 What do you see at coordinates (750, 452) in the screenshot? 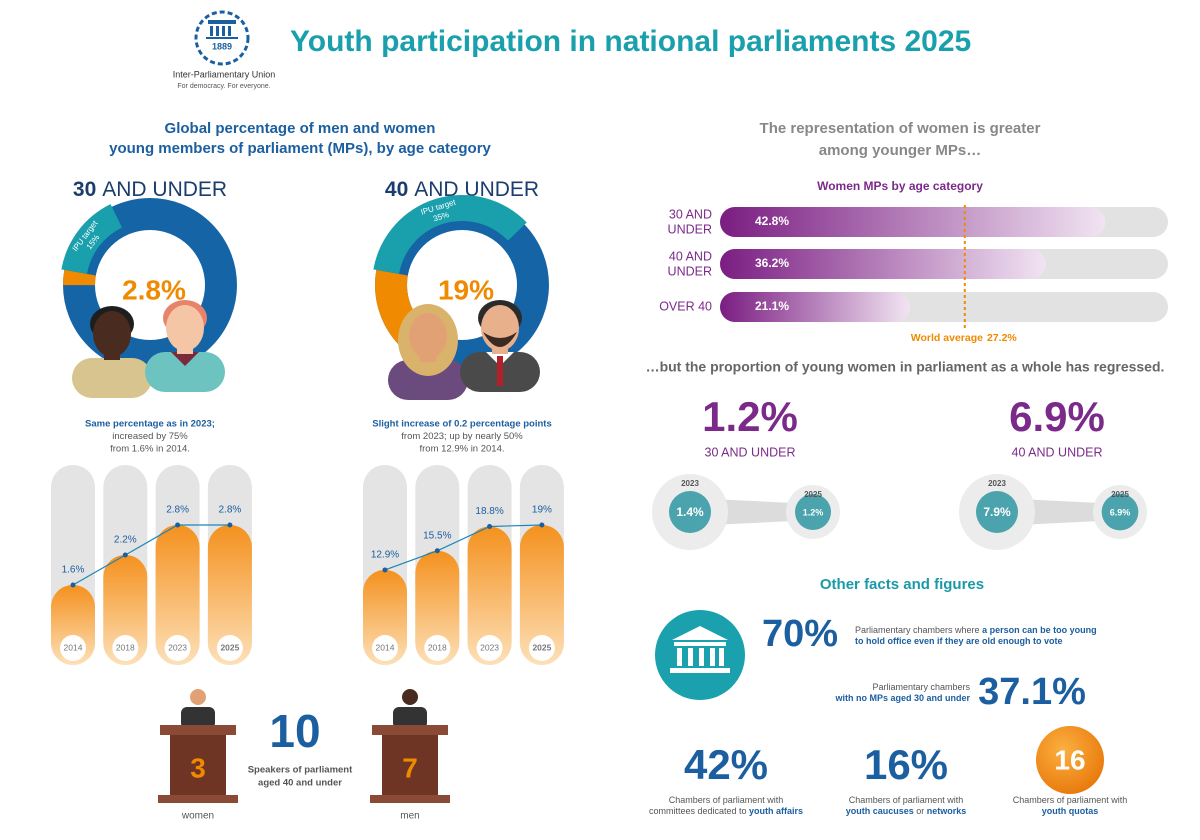
I see `category-label: 30 AND UNDER` at bounding box center [750, 452].